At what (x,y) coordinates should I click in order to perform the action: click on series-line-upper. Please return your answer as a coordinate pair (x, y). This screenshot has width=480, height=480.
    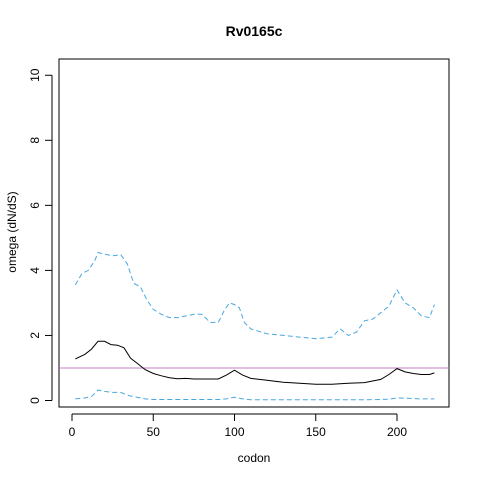
    Looking at the image, I should click on (254, 295).